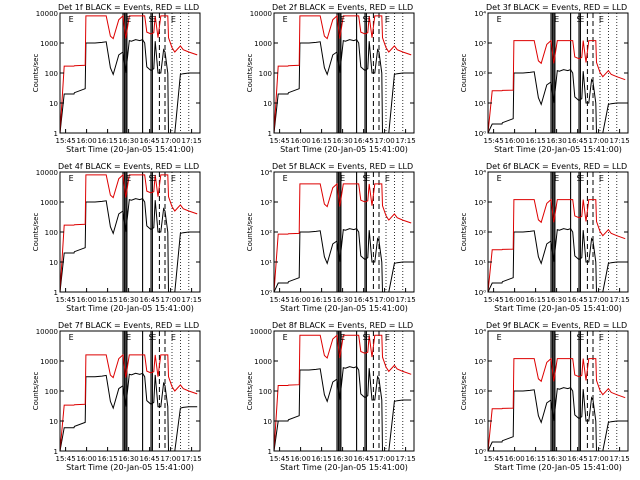  I want to click on y-tick-label: 100, so click(51, 233).